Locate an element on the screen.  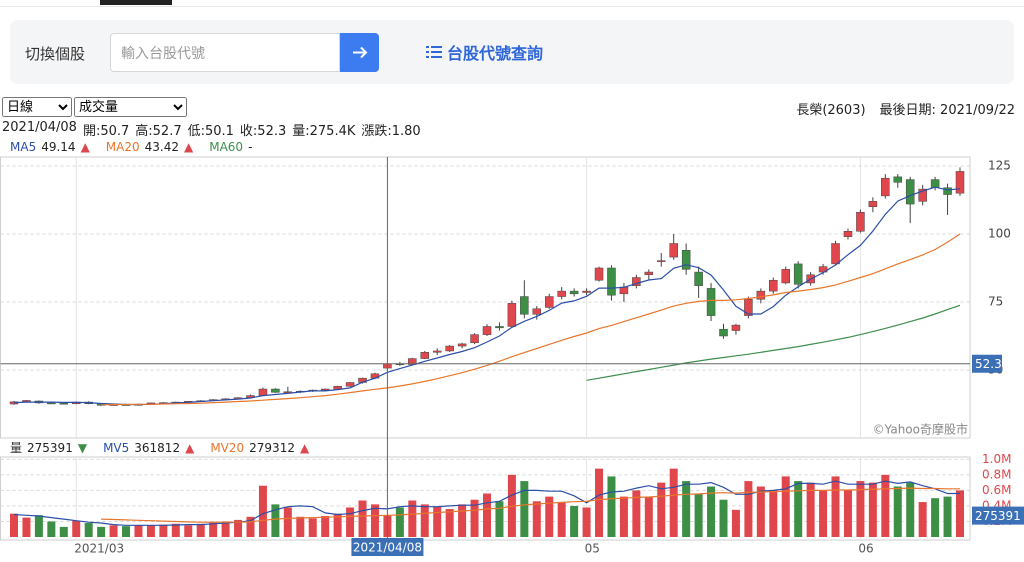
quote-date: 2021/04/08 is located at coordinates (39, 127).